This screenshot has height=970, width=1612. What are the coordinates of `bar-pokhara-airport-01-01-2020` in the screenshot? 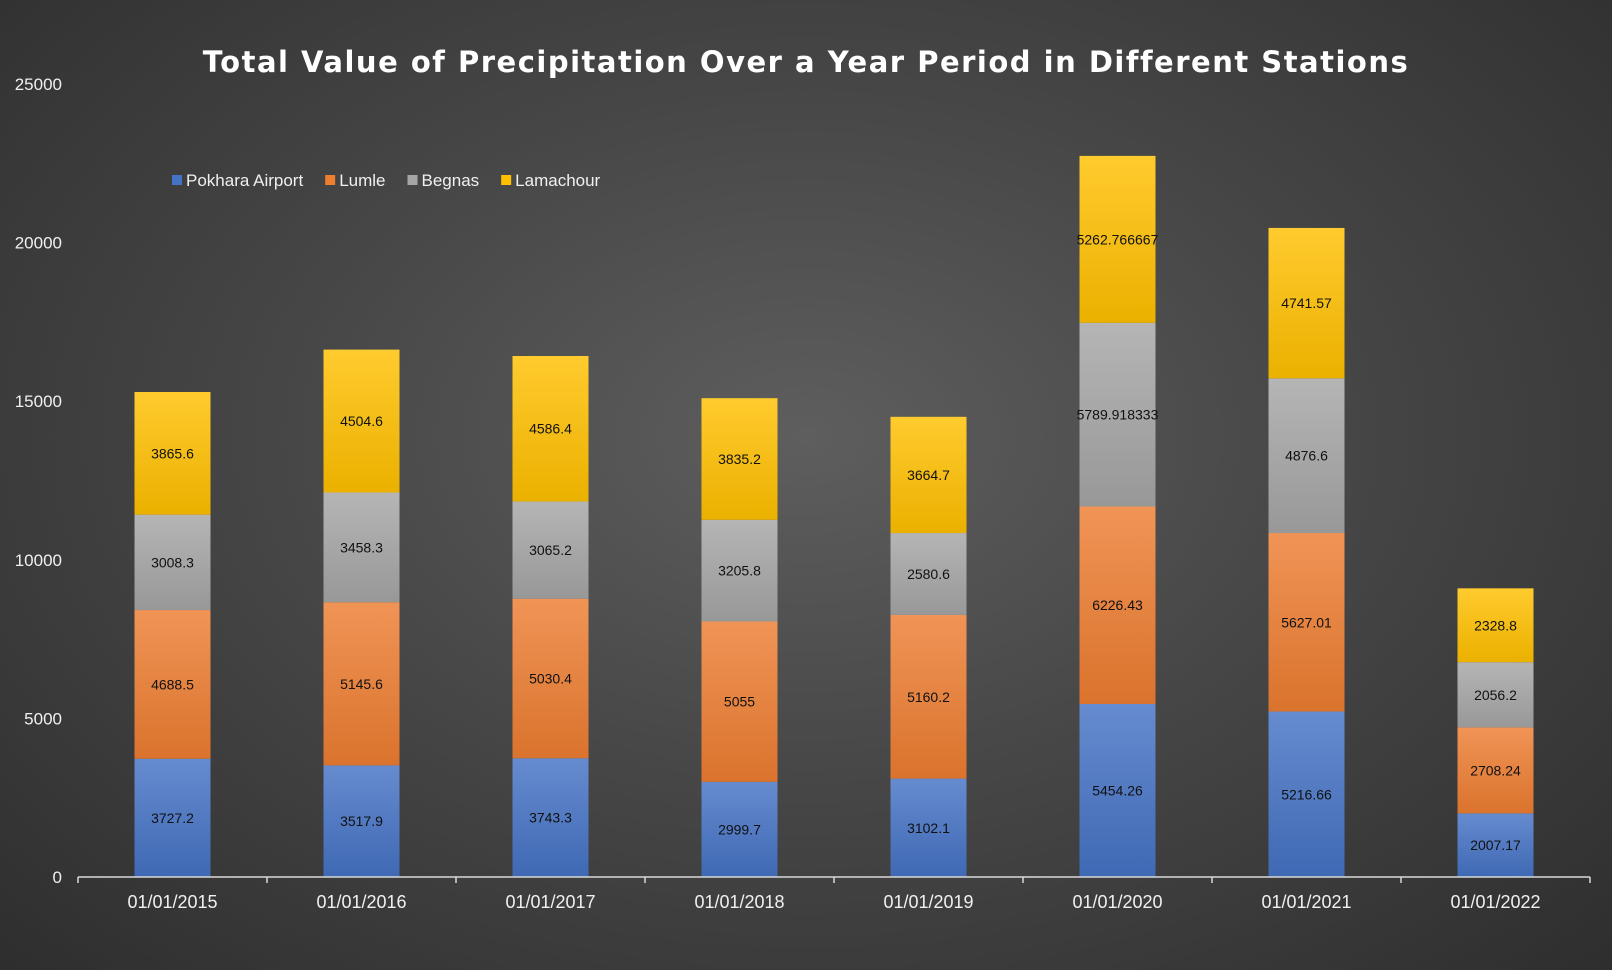 It's located at (1117, 790).